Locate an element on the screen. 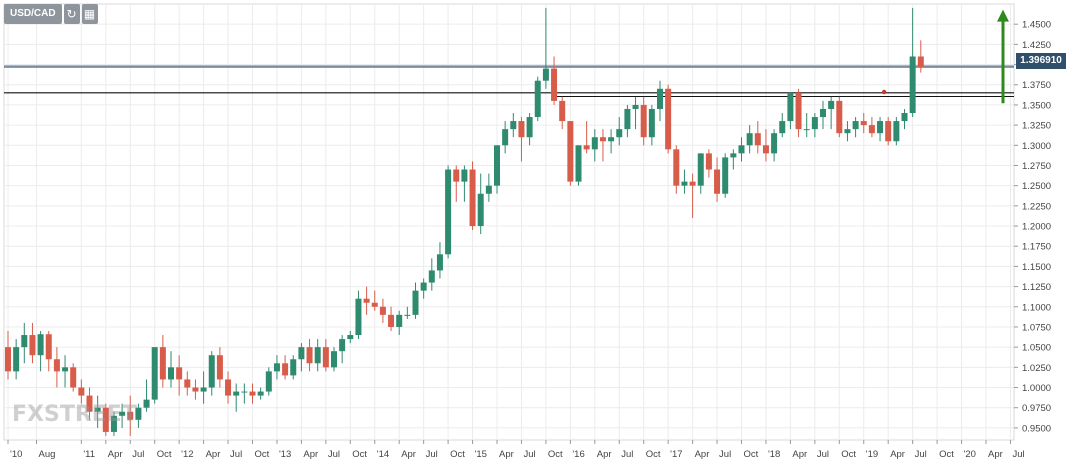 The image size is (1069, 463). calendar-icon: ▦ is located at coordinates (89, 14).